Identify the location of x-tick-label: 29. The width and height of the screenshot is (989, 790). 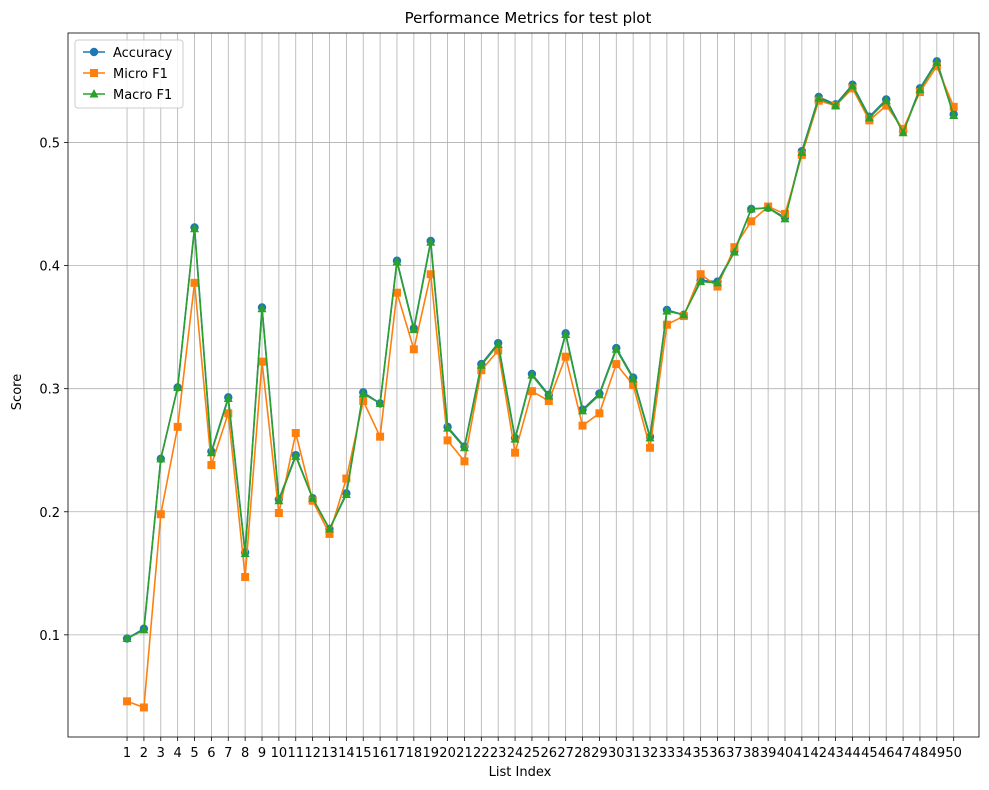
(599, 753).